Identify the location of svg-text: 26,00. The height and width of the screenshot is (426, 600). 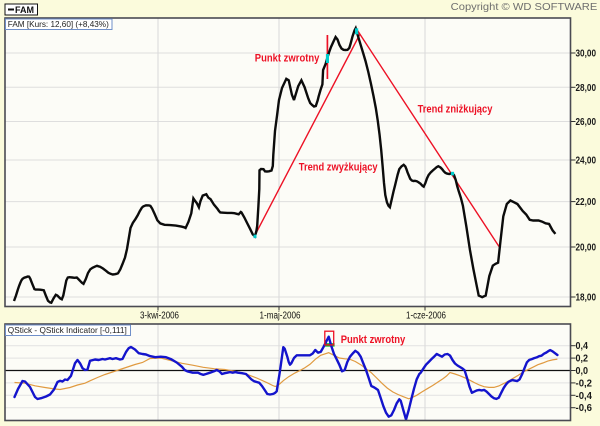
(586, 122).